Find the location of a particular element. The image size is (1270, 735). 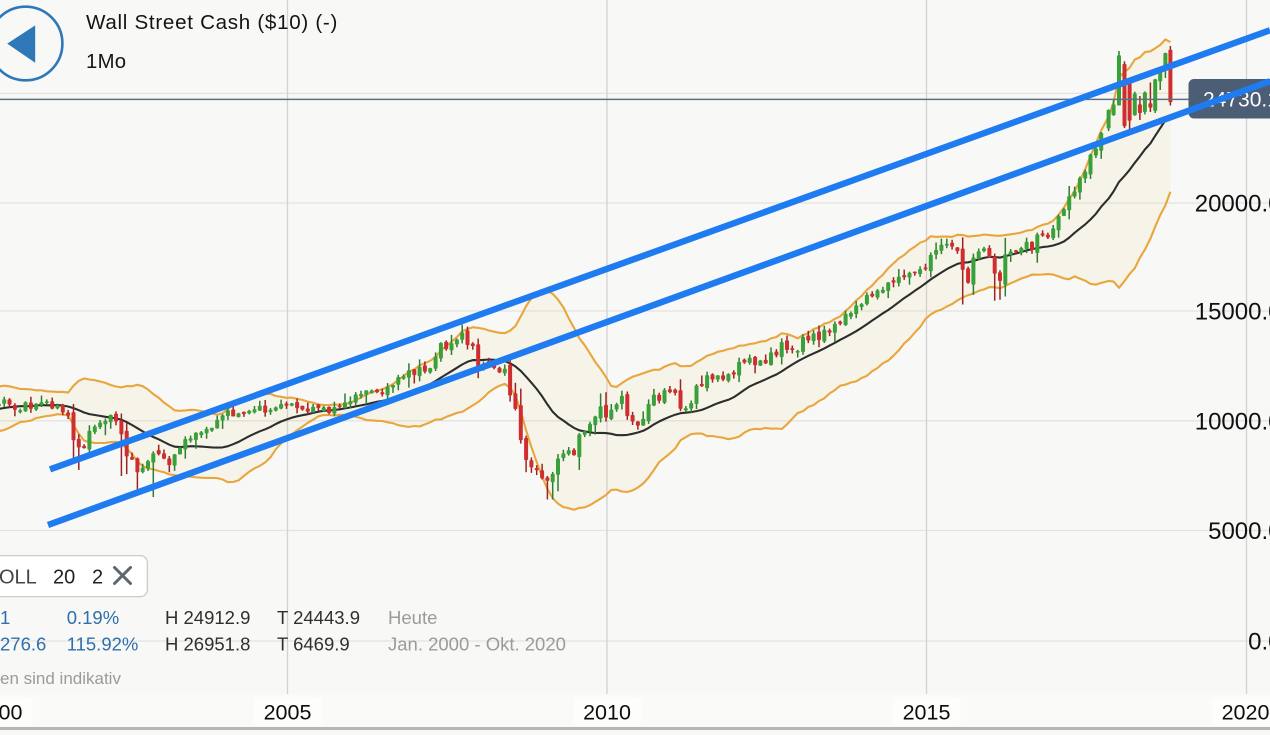

svg-text: 20000.0 is located at coordinates (1232, 204).